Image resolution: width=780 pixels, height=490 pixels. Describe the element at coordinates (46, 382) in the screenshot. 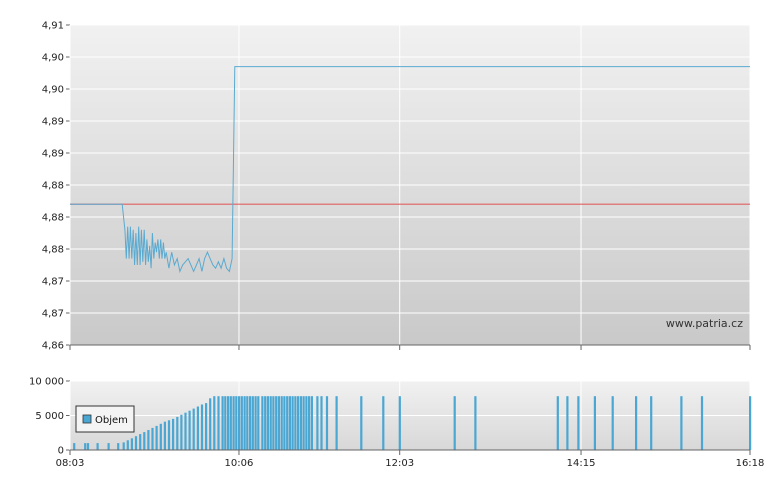

I see `volume-y-tick-label: 10 000` at that location.